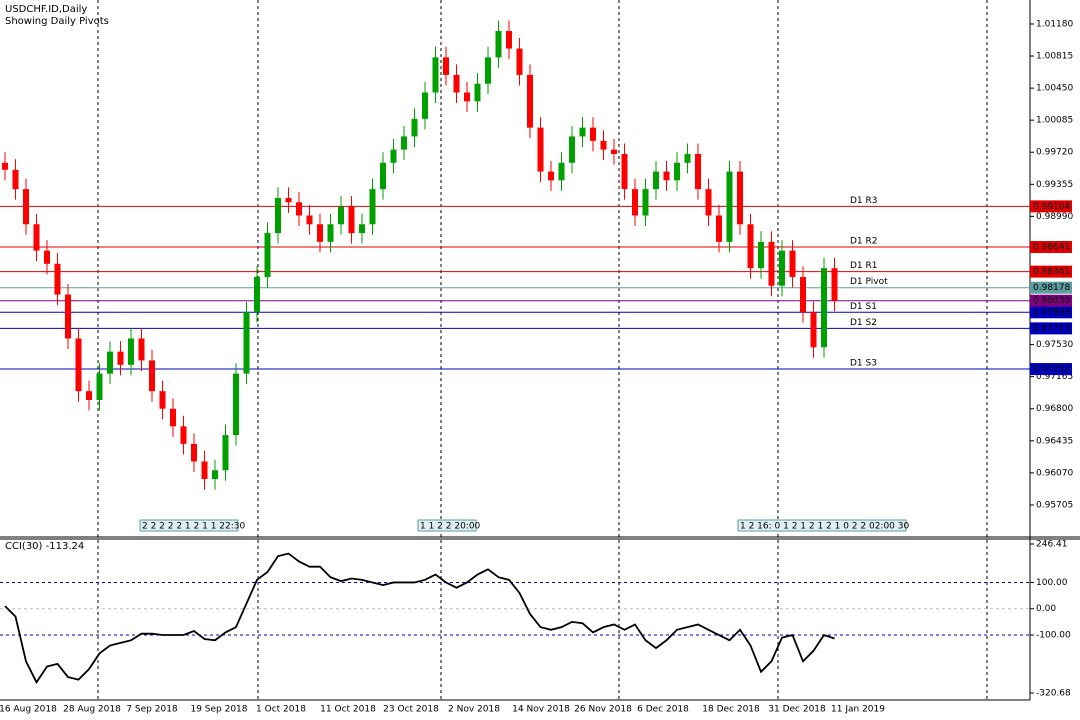 The height and width of the screenshot is (720, 1080). I want to click on y-tick-label: 100.00, so click(1052, 583).